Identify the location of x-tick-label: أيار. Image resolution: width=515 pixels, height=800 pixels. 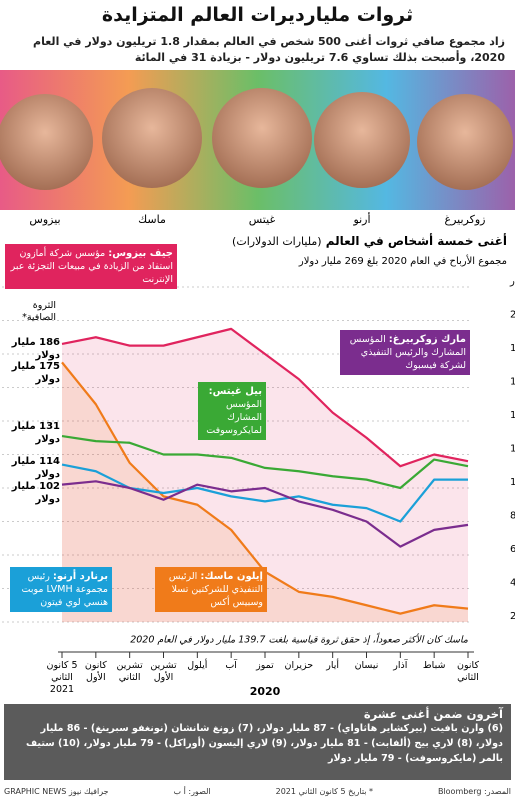
(333, 665).